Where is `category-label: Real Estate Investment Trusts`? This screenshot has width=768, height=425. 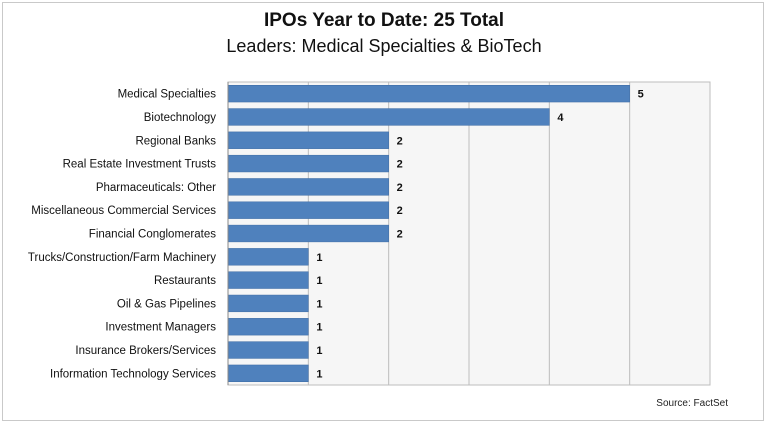 category-label: Real Estate Investment Trusts is located at coordinates (140, 165).